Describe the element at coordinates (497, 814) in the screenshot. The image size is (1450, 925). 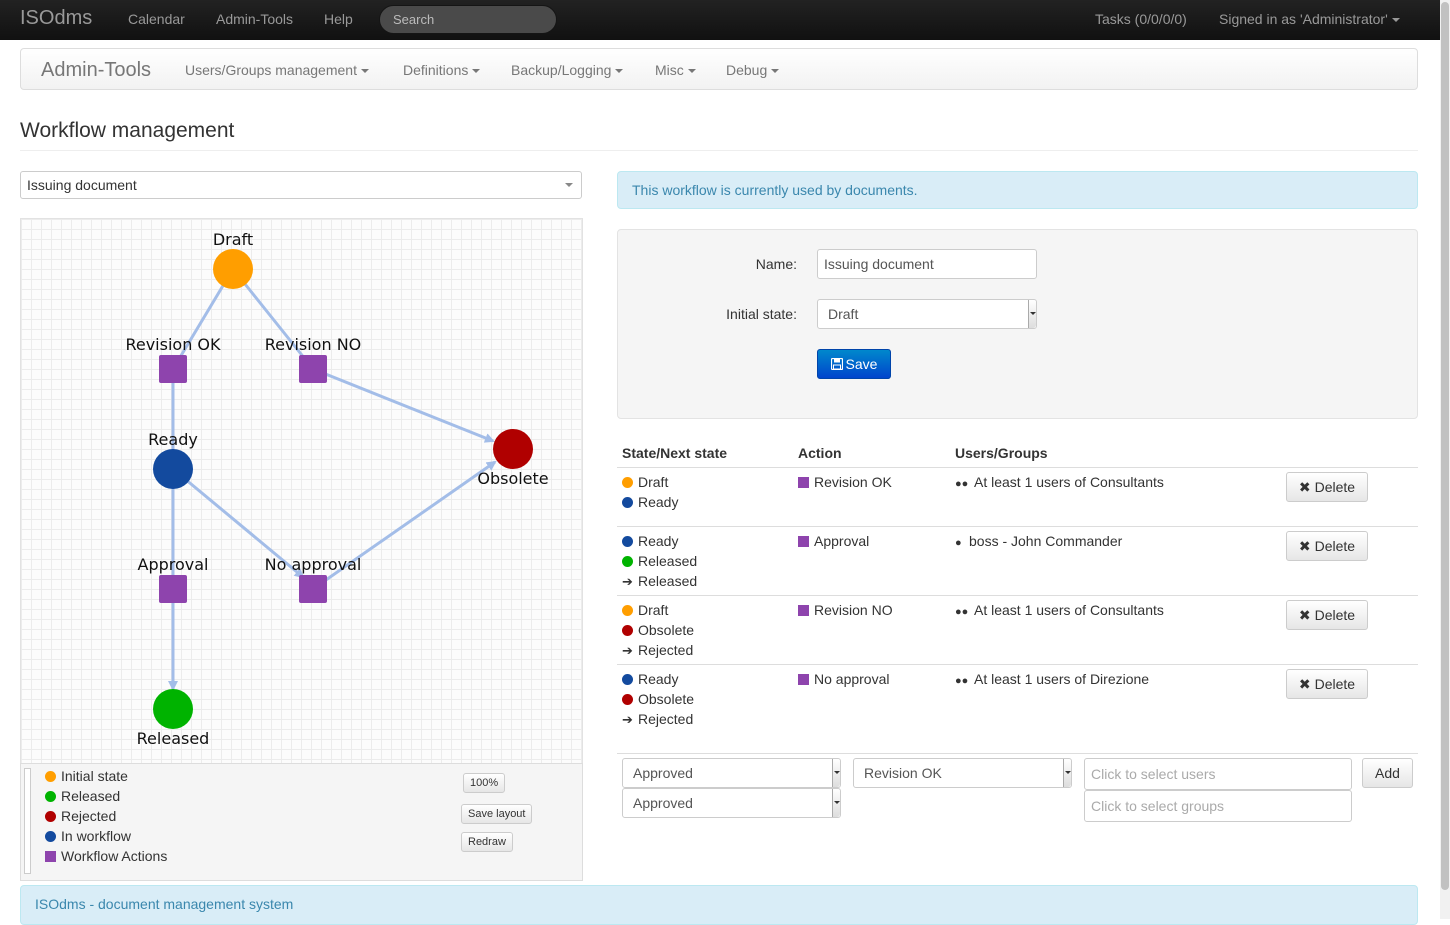
I see `save-layout-button: Save layout` at that location.